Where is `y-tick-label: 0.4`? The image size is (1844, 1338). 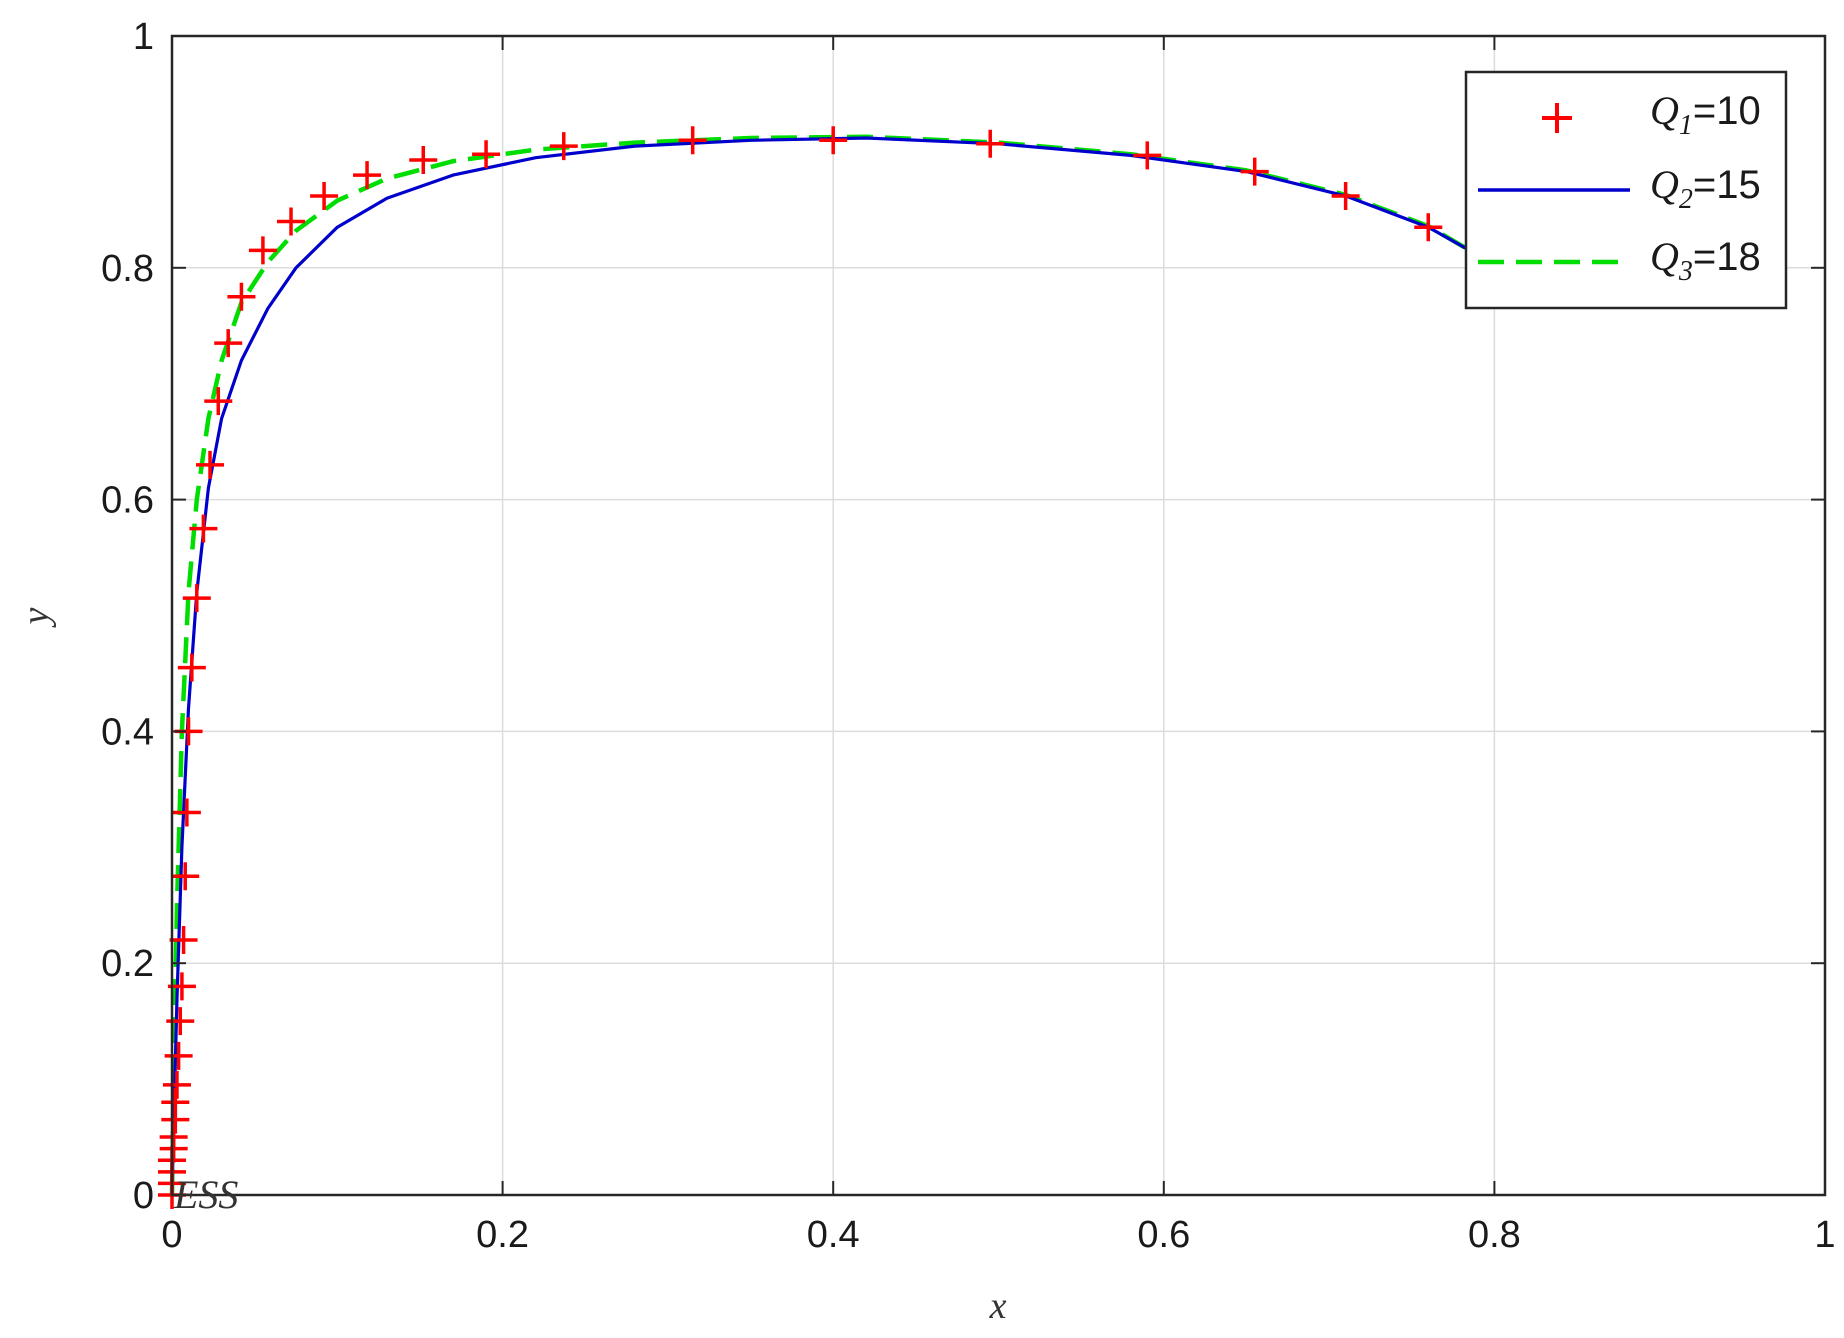
y-tick-label: 0.4 is located at coordinates (127, 732).